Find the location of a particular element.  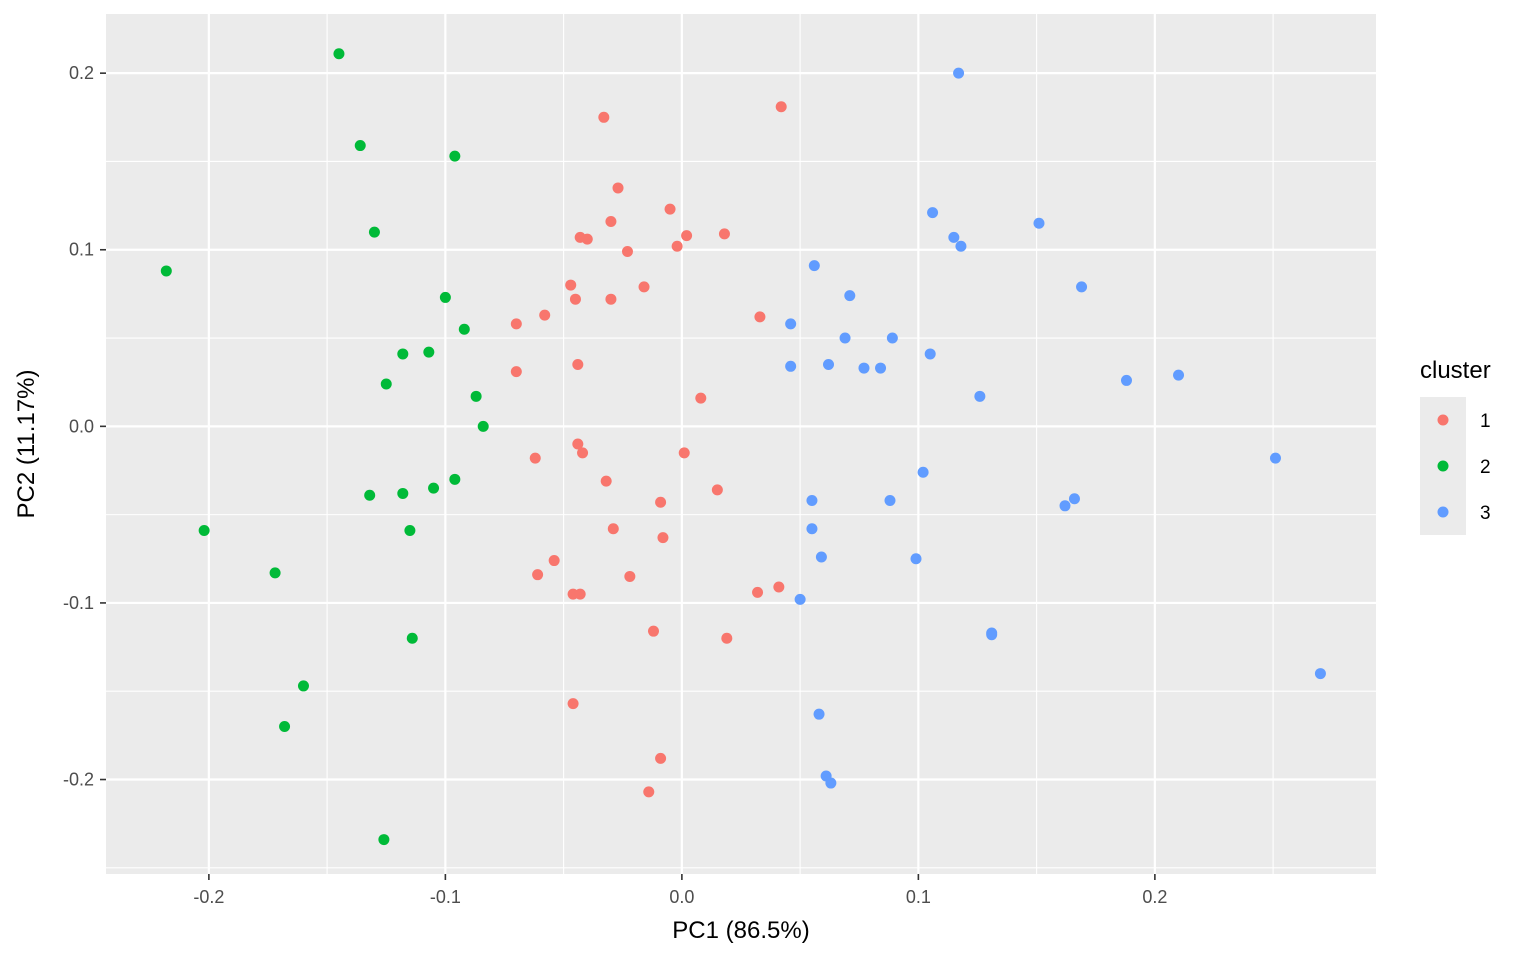

y-tick-label: 0.0 is located at coordinates (81, 426).